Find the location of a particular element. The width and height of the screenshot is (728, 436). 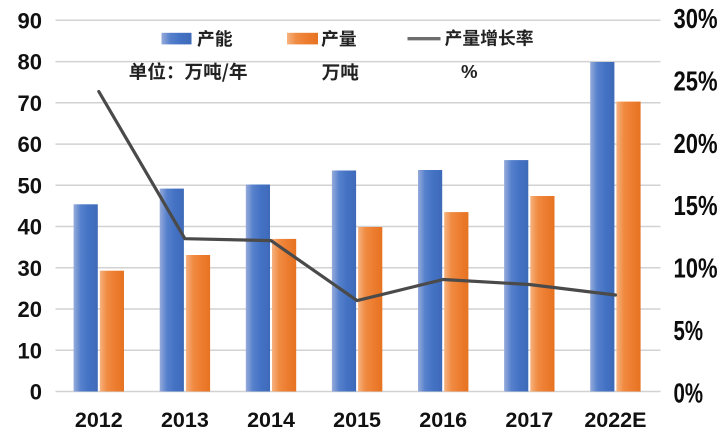

svg-text: 80 is located at coordinates (30, 62).